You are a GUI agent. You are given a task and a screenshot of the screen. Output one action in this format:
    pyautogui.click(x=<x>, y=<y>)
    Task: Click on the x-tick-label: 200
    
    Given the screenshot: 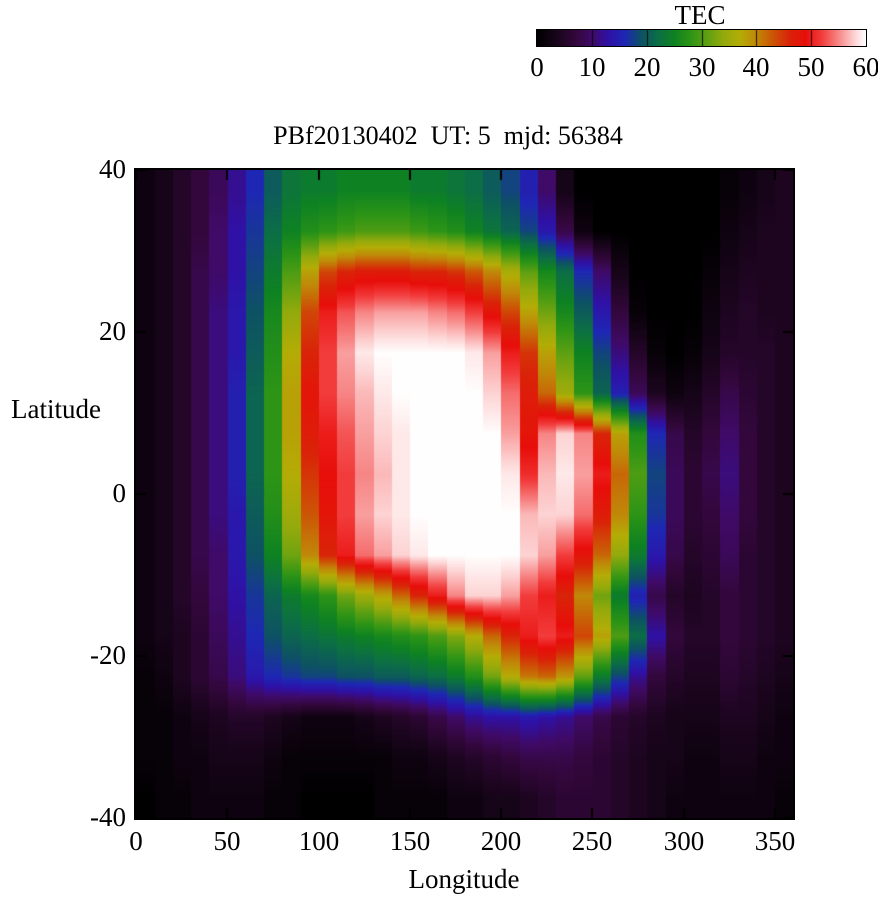 What is the action you would take?
    pyautogui.click(x=501, y=841)
    